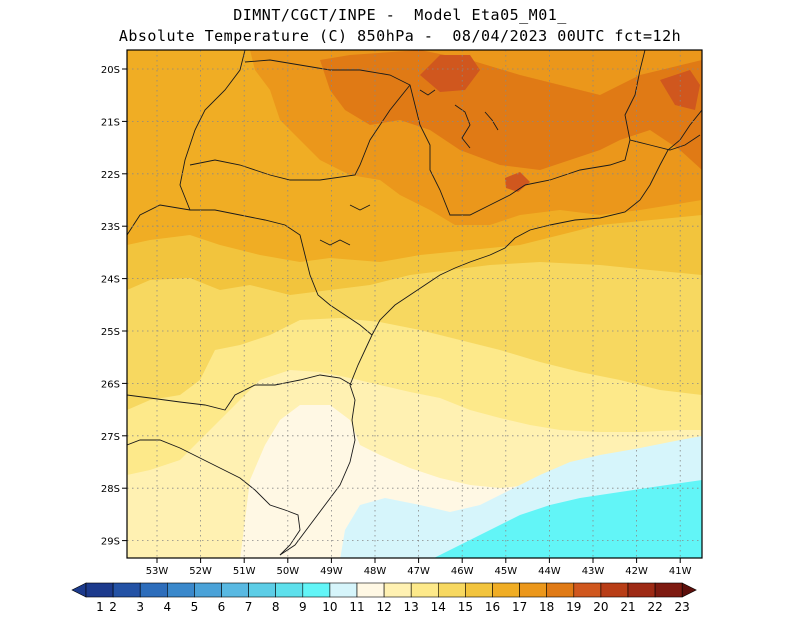 The width and height of the screenshot is (800, 618). I want to click on lat-tick-label: 21S, so click(110, 122).